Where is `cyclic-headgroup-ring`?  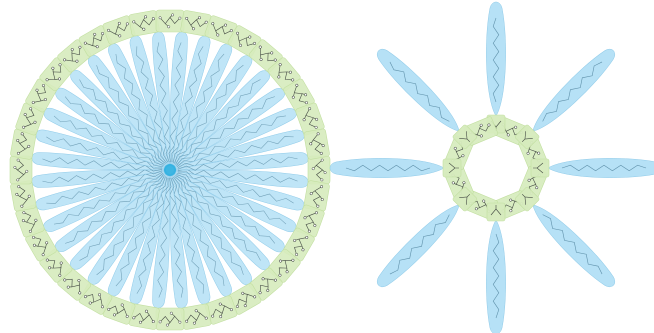
cyclic-headgroup-ring is located at coordinates (496, 168).